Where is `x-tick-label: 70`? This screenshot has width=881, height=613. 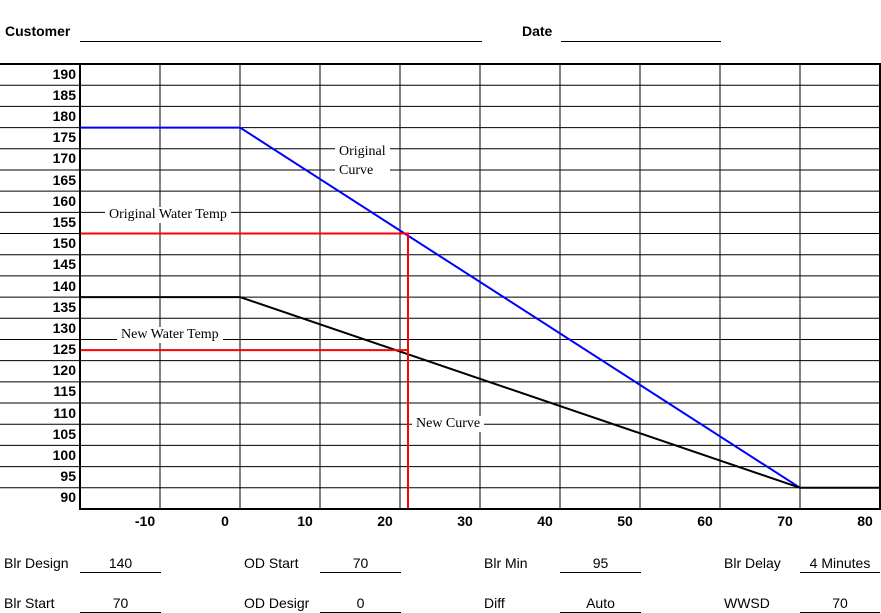
x-tick-label: 70 is located at coordinates (785, 521).